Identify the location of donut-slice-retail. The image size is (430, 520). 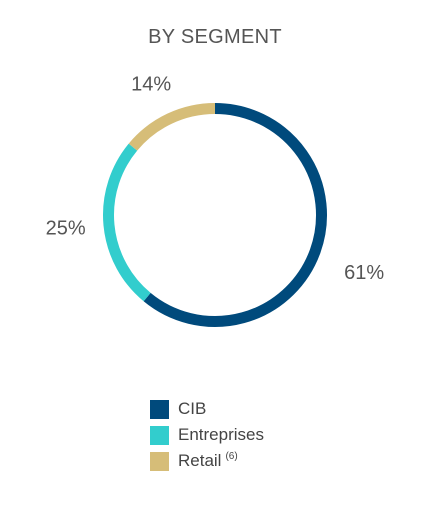
(172, 127).